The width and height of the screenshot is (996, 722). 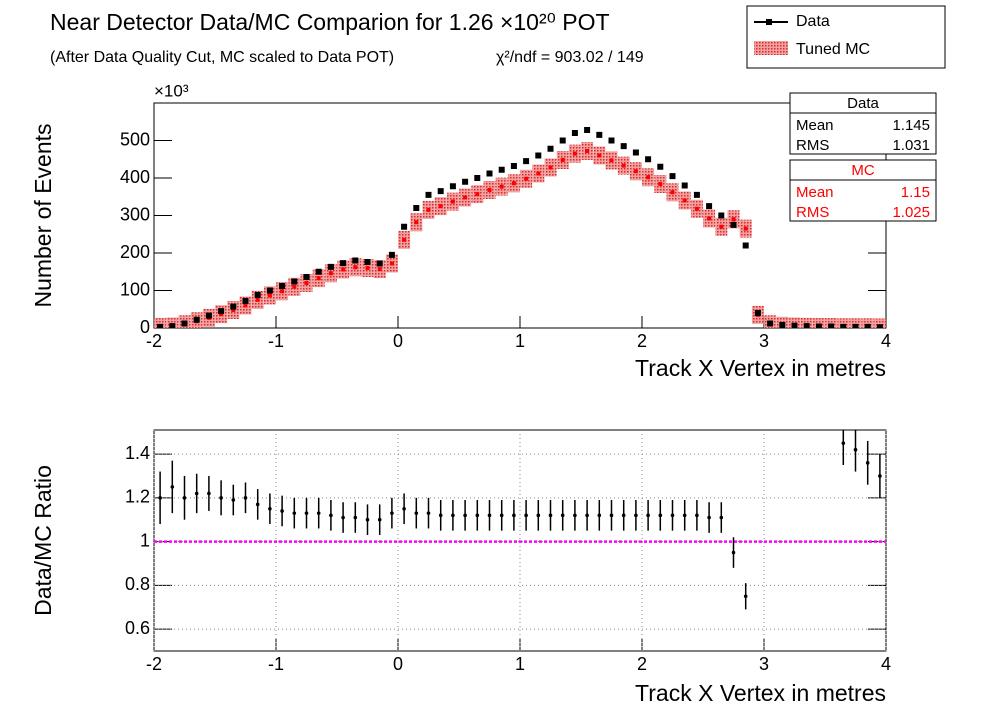 I want to click on x-tick-label: 4, so click(x=886, y=341).